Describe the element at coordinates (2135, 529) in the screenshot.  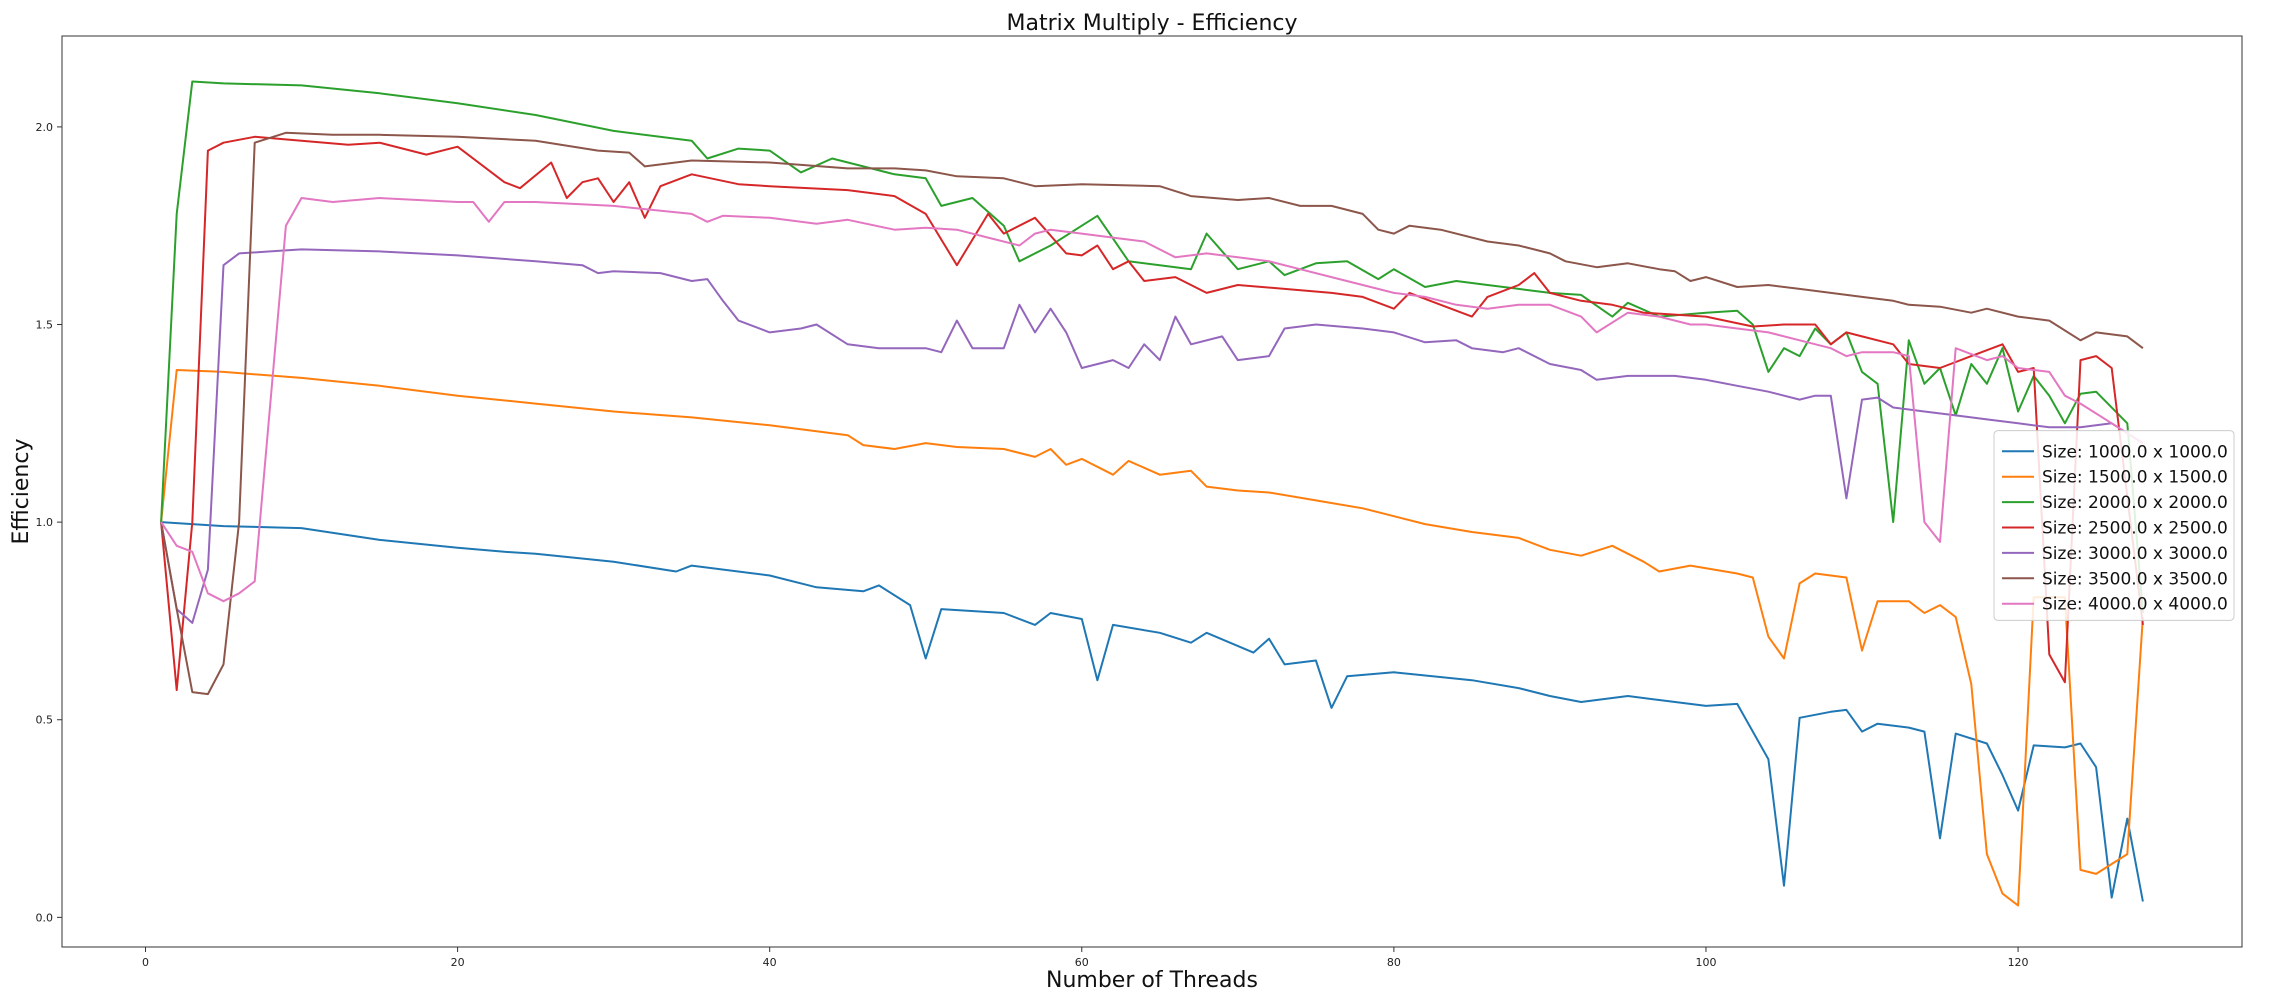
I see `legend-label: Size: 2500.0 x 2500.0` at that location.